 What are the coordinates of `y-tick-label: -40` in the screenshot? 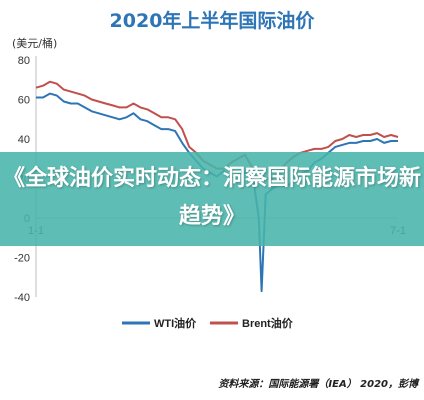 It's located at (22, 298).